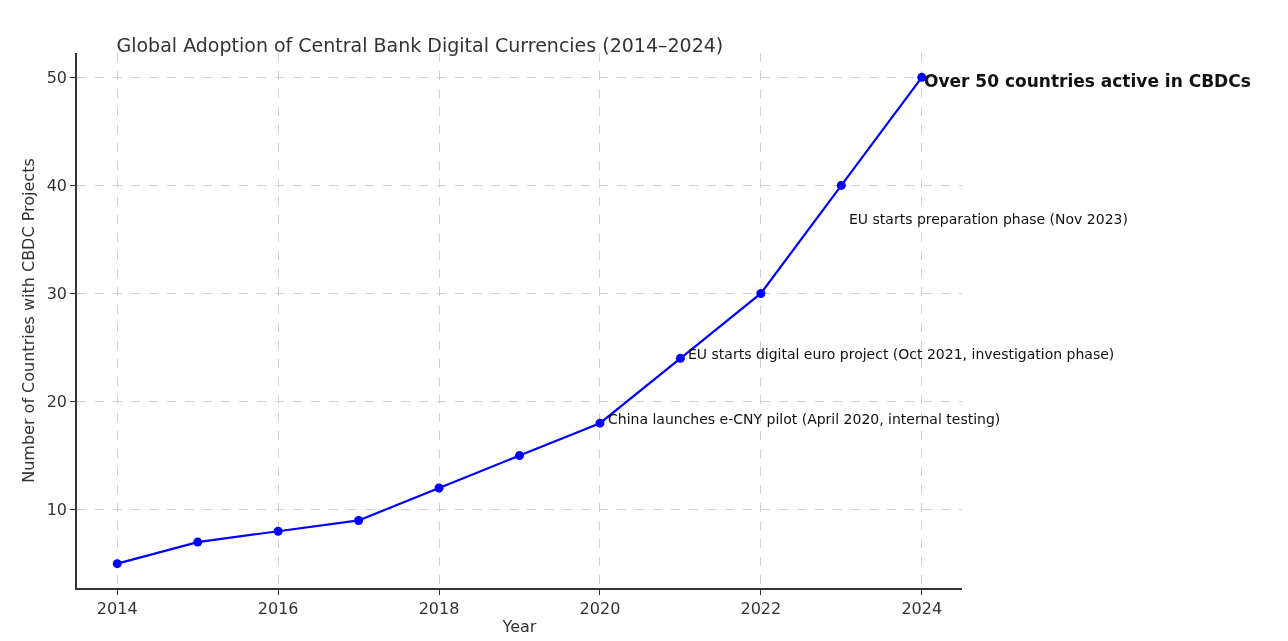  What do you see at coordinates (57, 77) in the screenshot?
I see `y-tick-label: 50` at bounding box center [57, 77].